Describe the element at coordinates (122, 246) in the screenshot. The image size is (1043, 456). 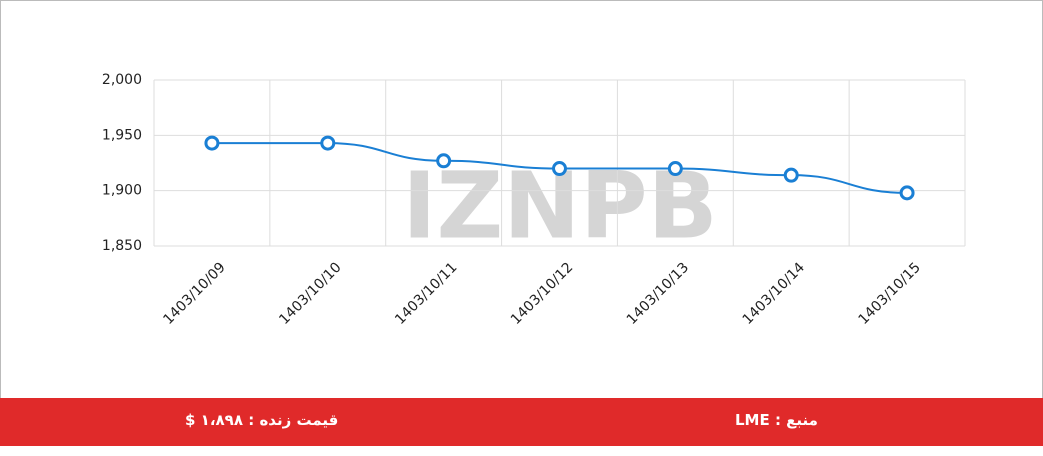
I see `y-tick-label: 1,850` at that location.